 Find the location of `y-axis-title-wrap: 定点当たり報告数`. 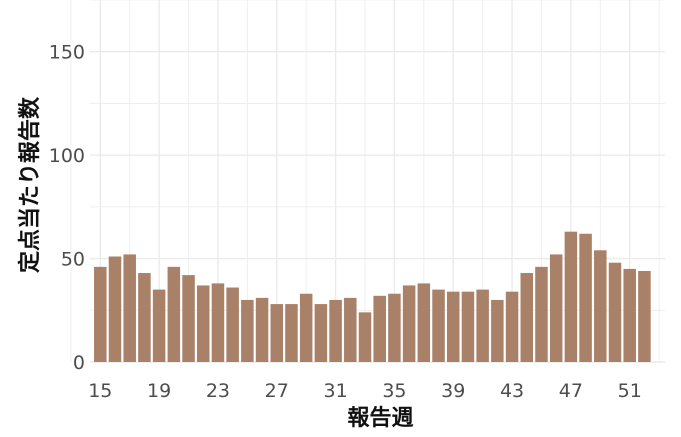

y-axis-title-wrap: 定点当たり報告数 is located at coordinates (28, 185).